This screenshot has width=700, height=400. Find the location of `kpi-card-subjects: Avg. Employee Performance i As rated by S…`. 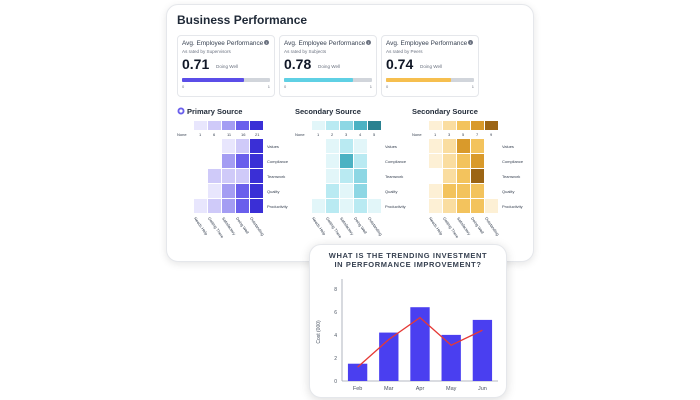

kpi-card-subjects: Avg. Employee Performance i As rated by S… is located at coordinates (328, 66).